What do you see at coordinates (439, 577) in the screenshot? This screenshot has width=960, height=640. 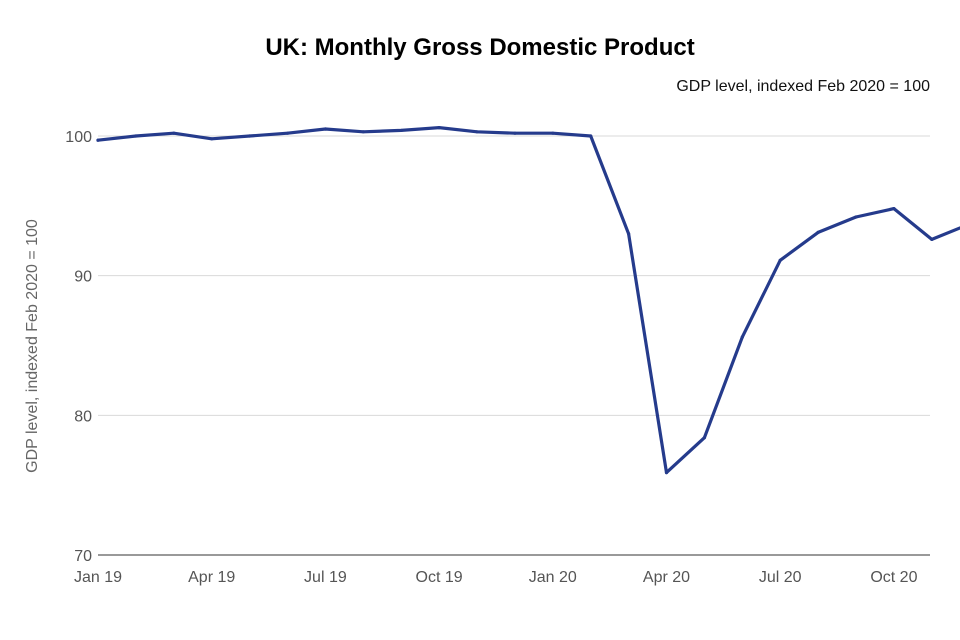 I see `x-tick-label: Oct 19` at bounding box center [439, 577].